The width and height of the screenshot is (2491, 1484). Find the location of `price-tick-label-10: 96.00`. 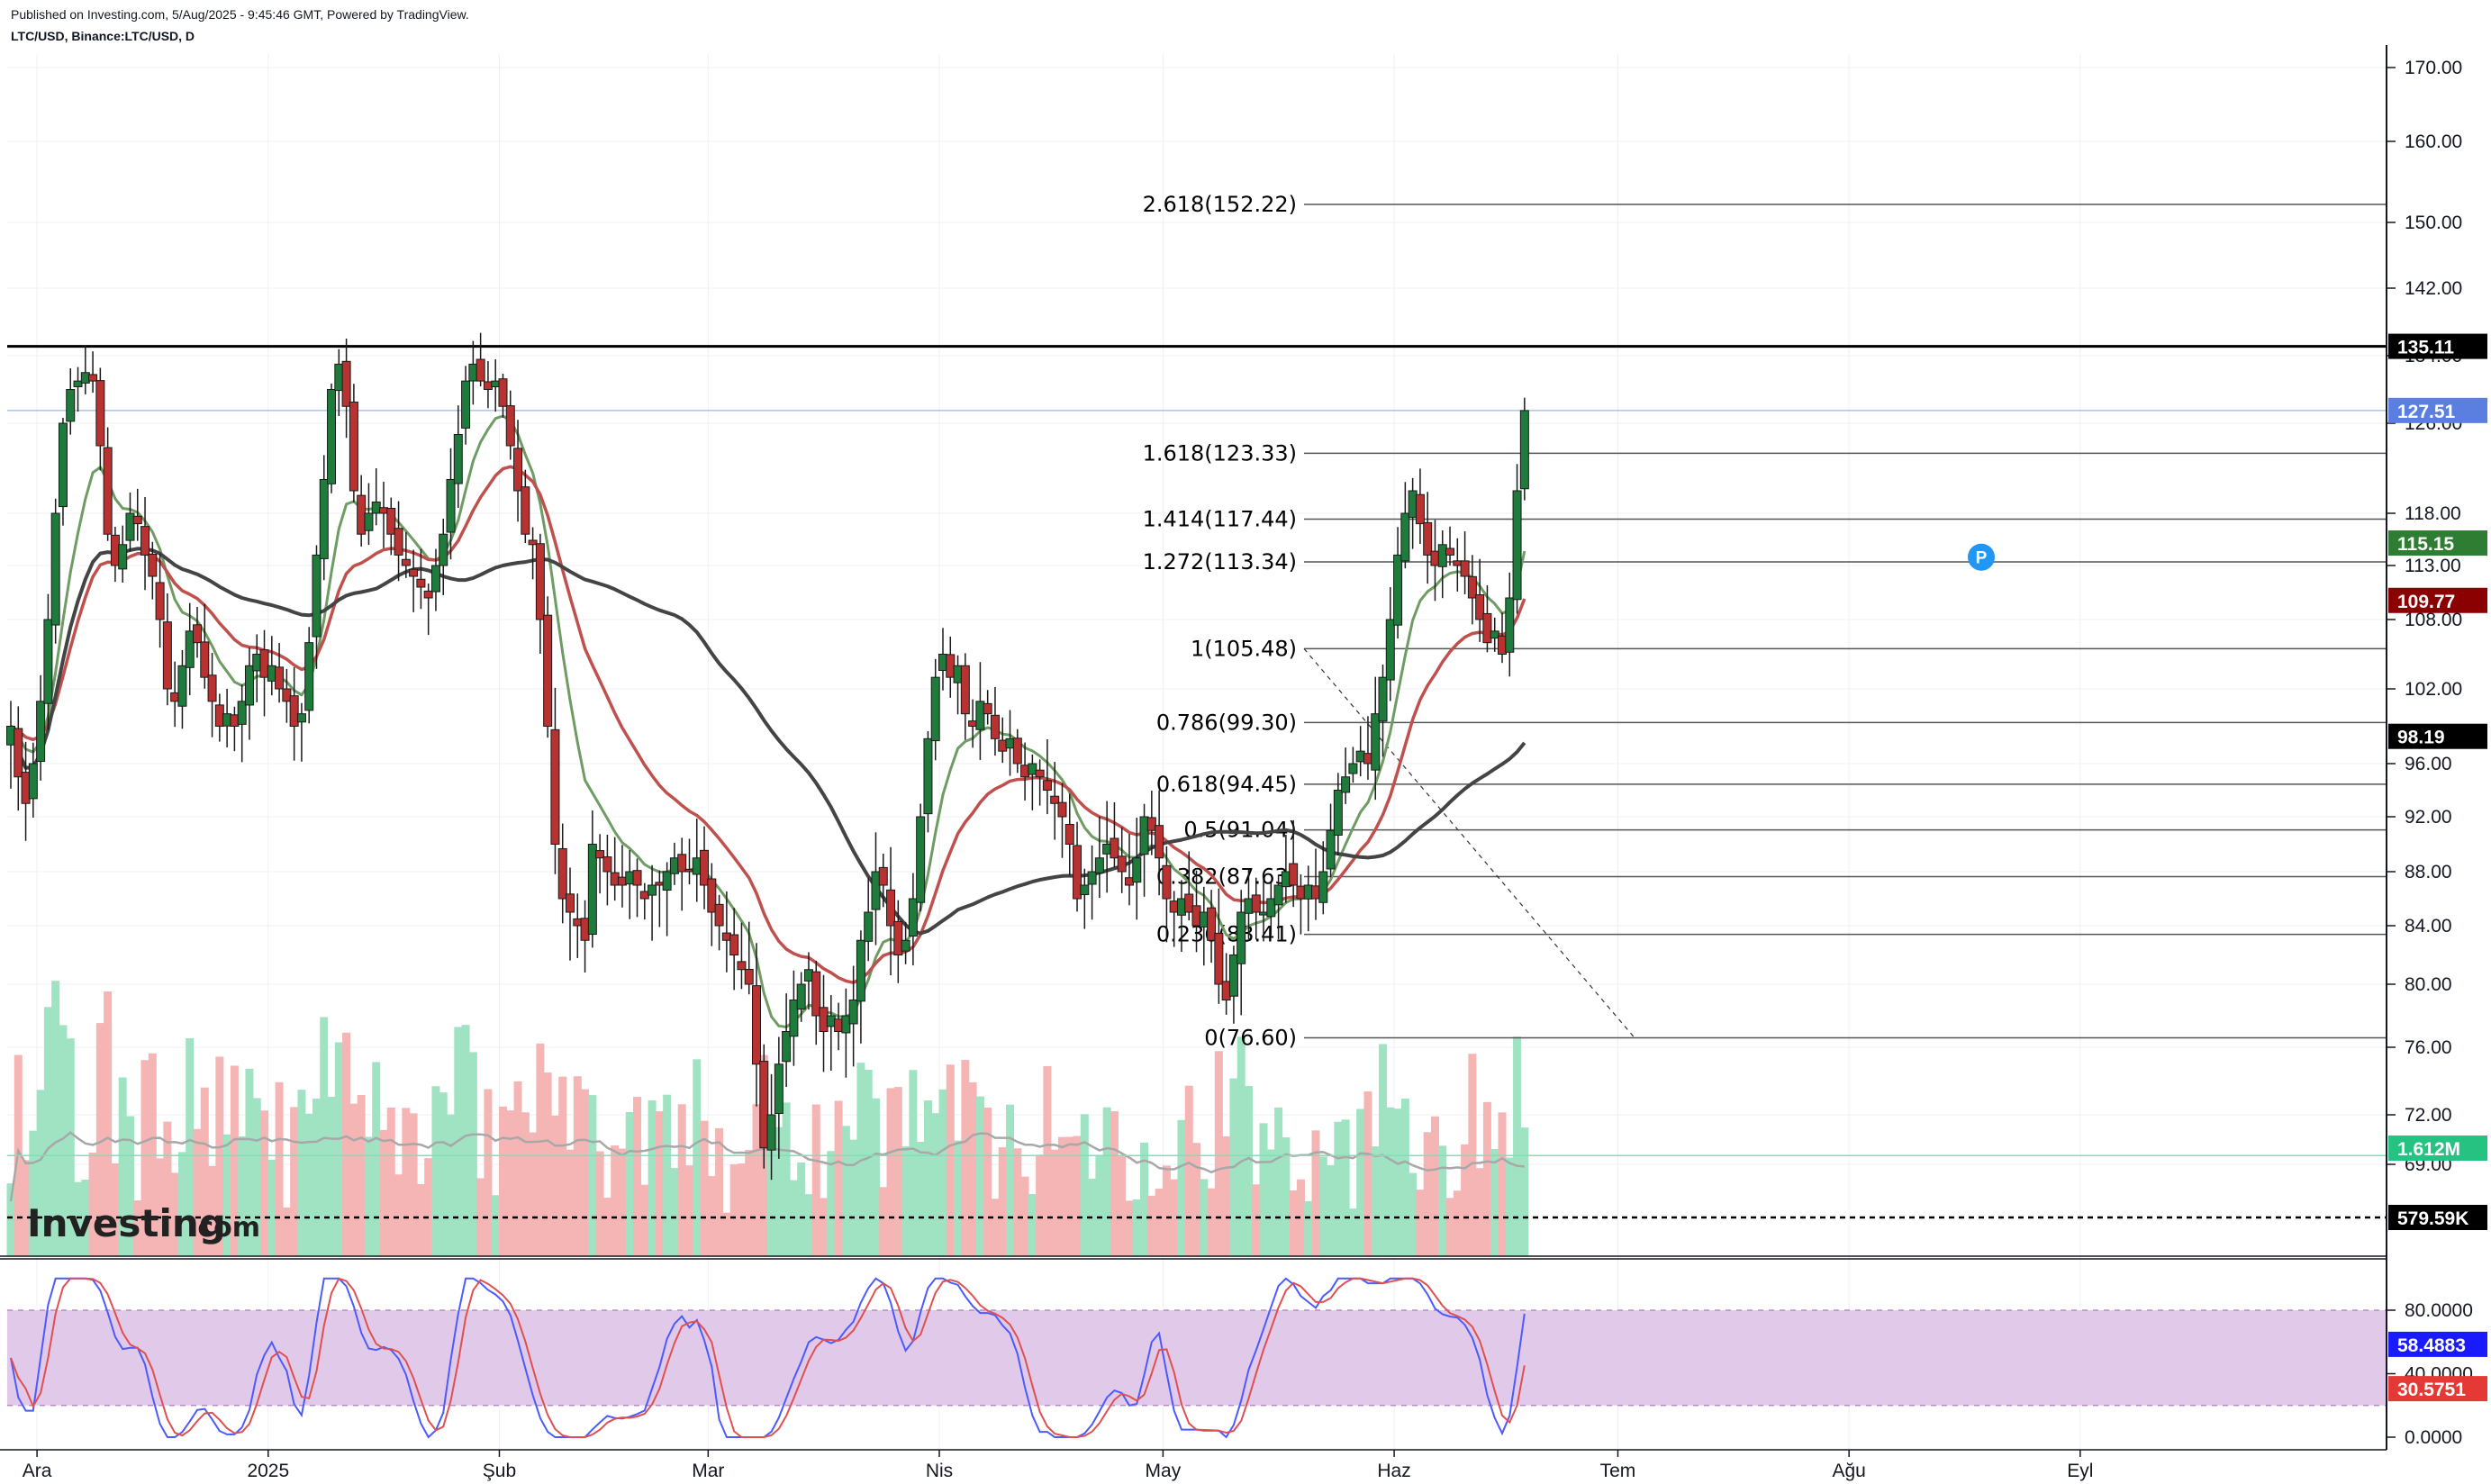

price-tick-label-10: 96.00 is located at coordinates (2428, 764).